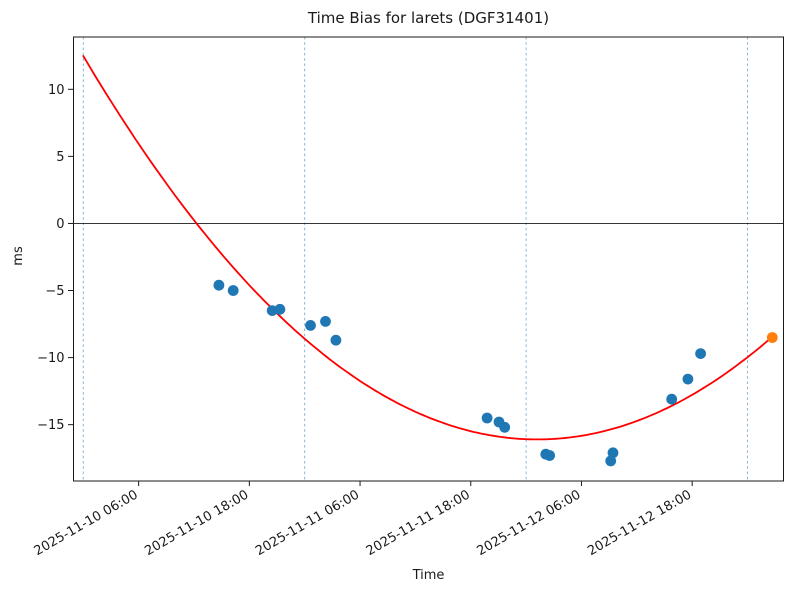 This screenshot has width=800, height=600. Describe the element at coordinates (639, 523) in the screenshot. I see `x-tick-label: 2025-11-12 18:00` at that location.